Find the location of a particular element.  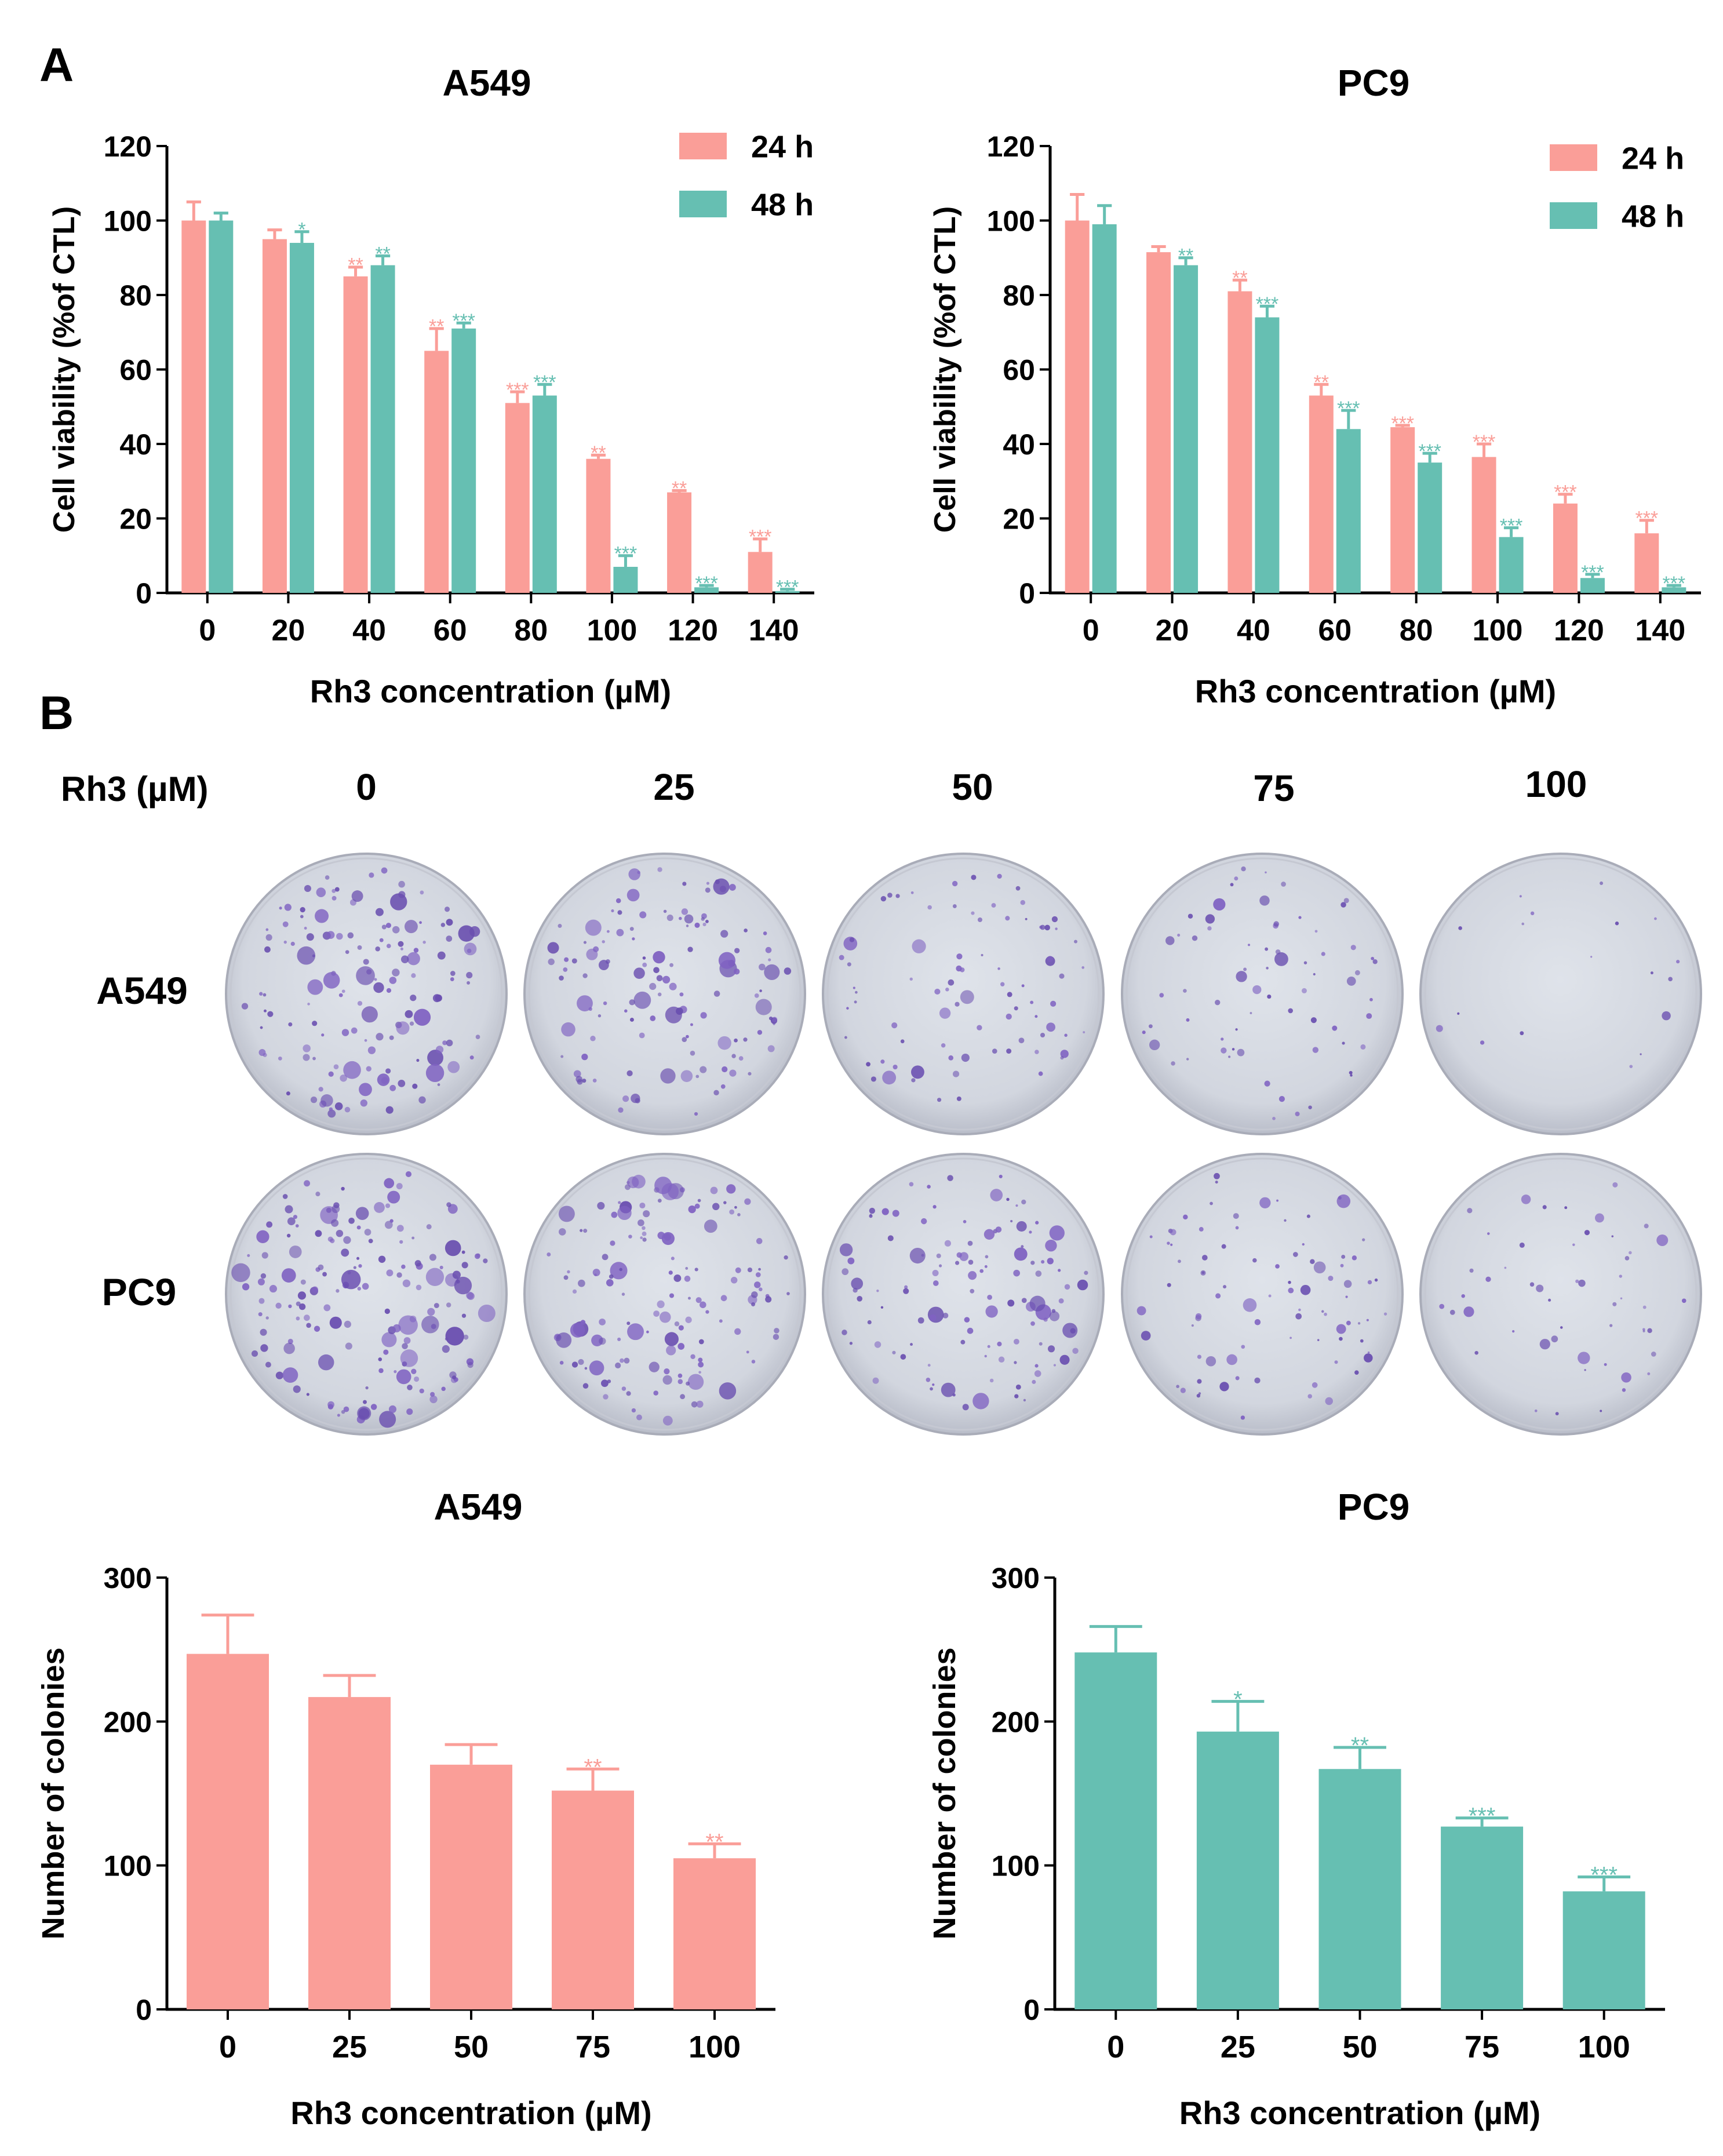

x-axis-label: Rh3 concentration (µM) is located at coordinates (470, 2113).